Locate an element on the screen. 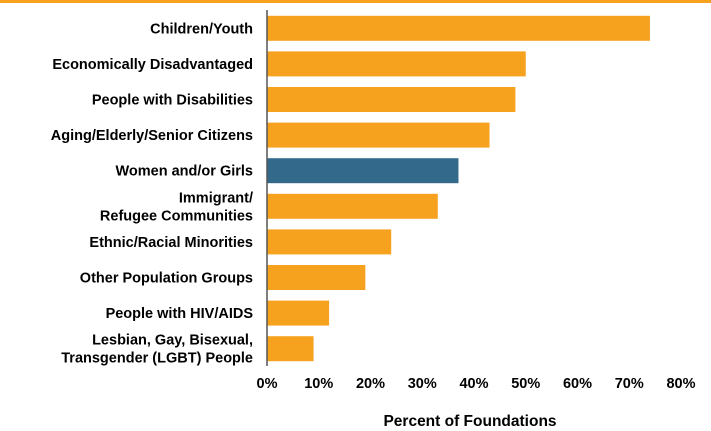 This screenshot has height=431, width=711. x-tick-labels: 0% 10% 20% 30% 40% 50% 60% 70% 80% is located at coordinates (476, 384).